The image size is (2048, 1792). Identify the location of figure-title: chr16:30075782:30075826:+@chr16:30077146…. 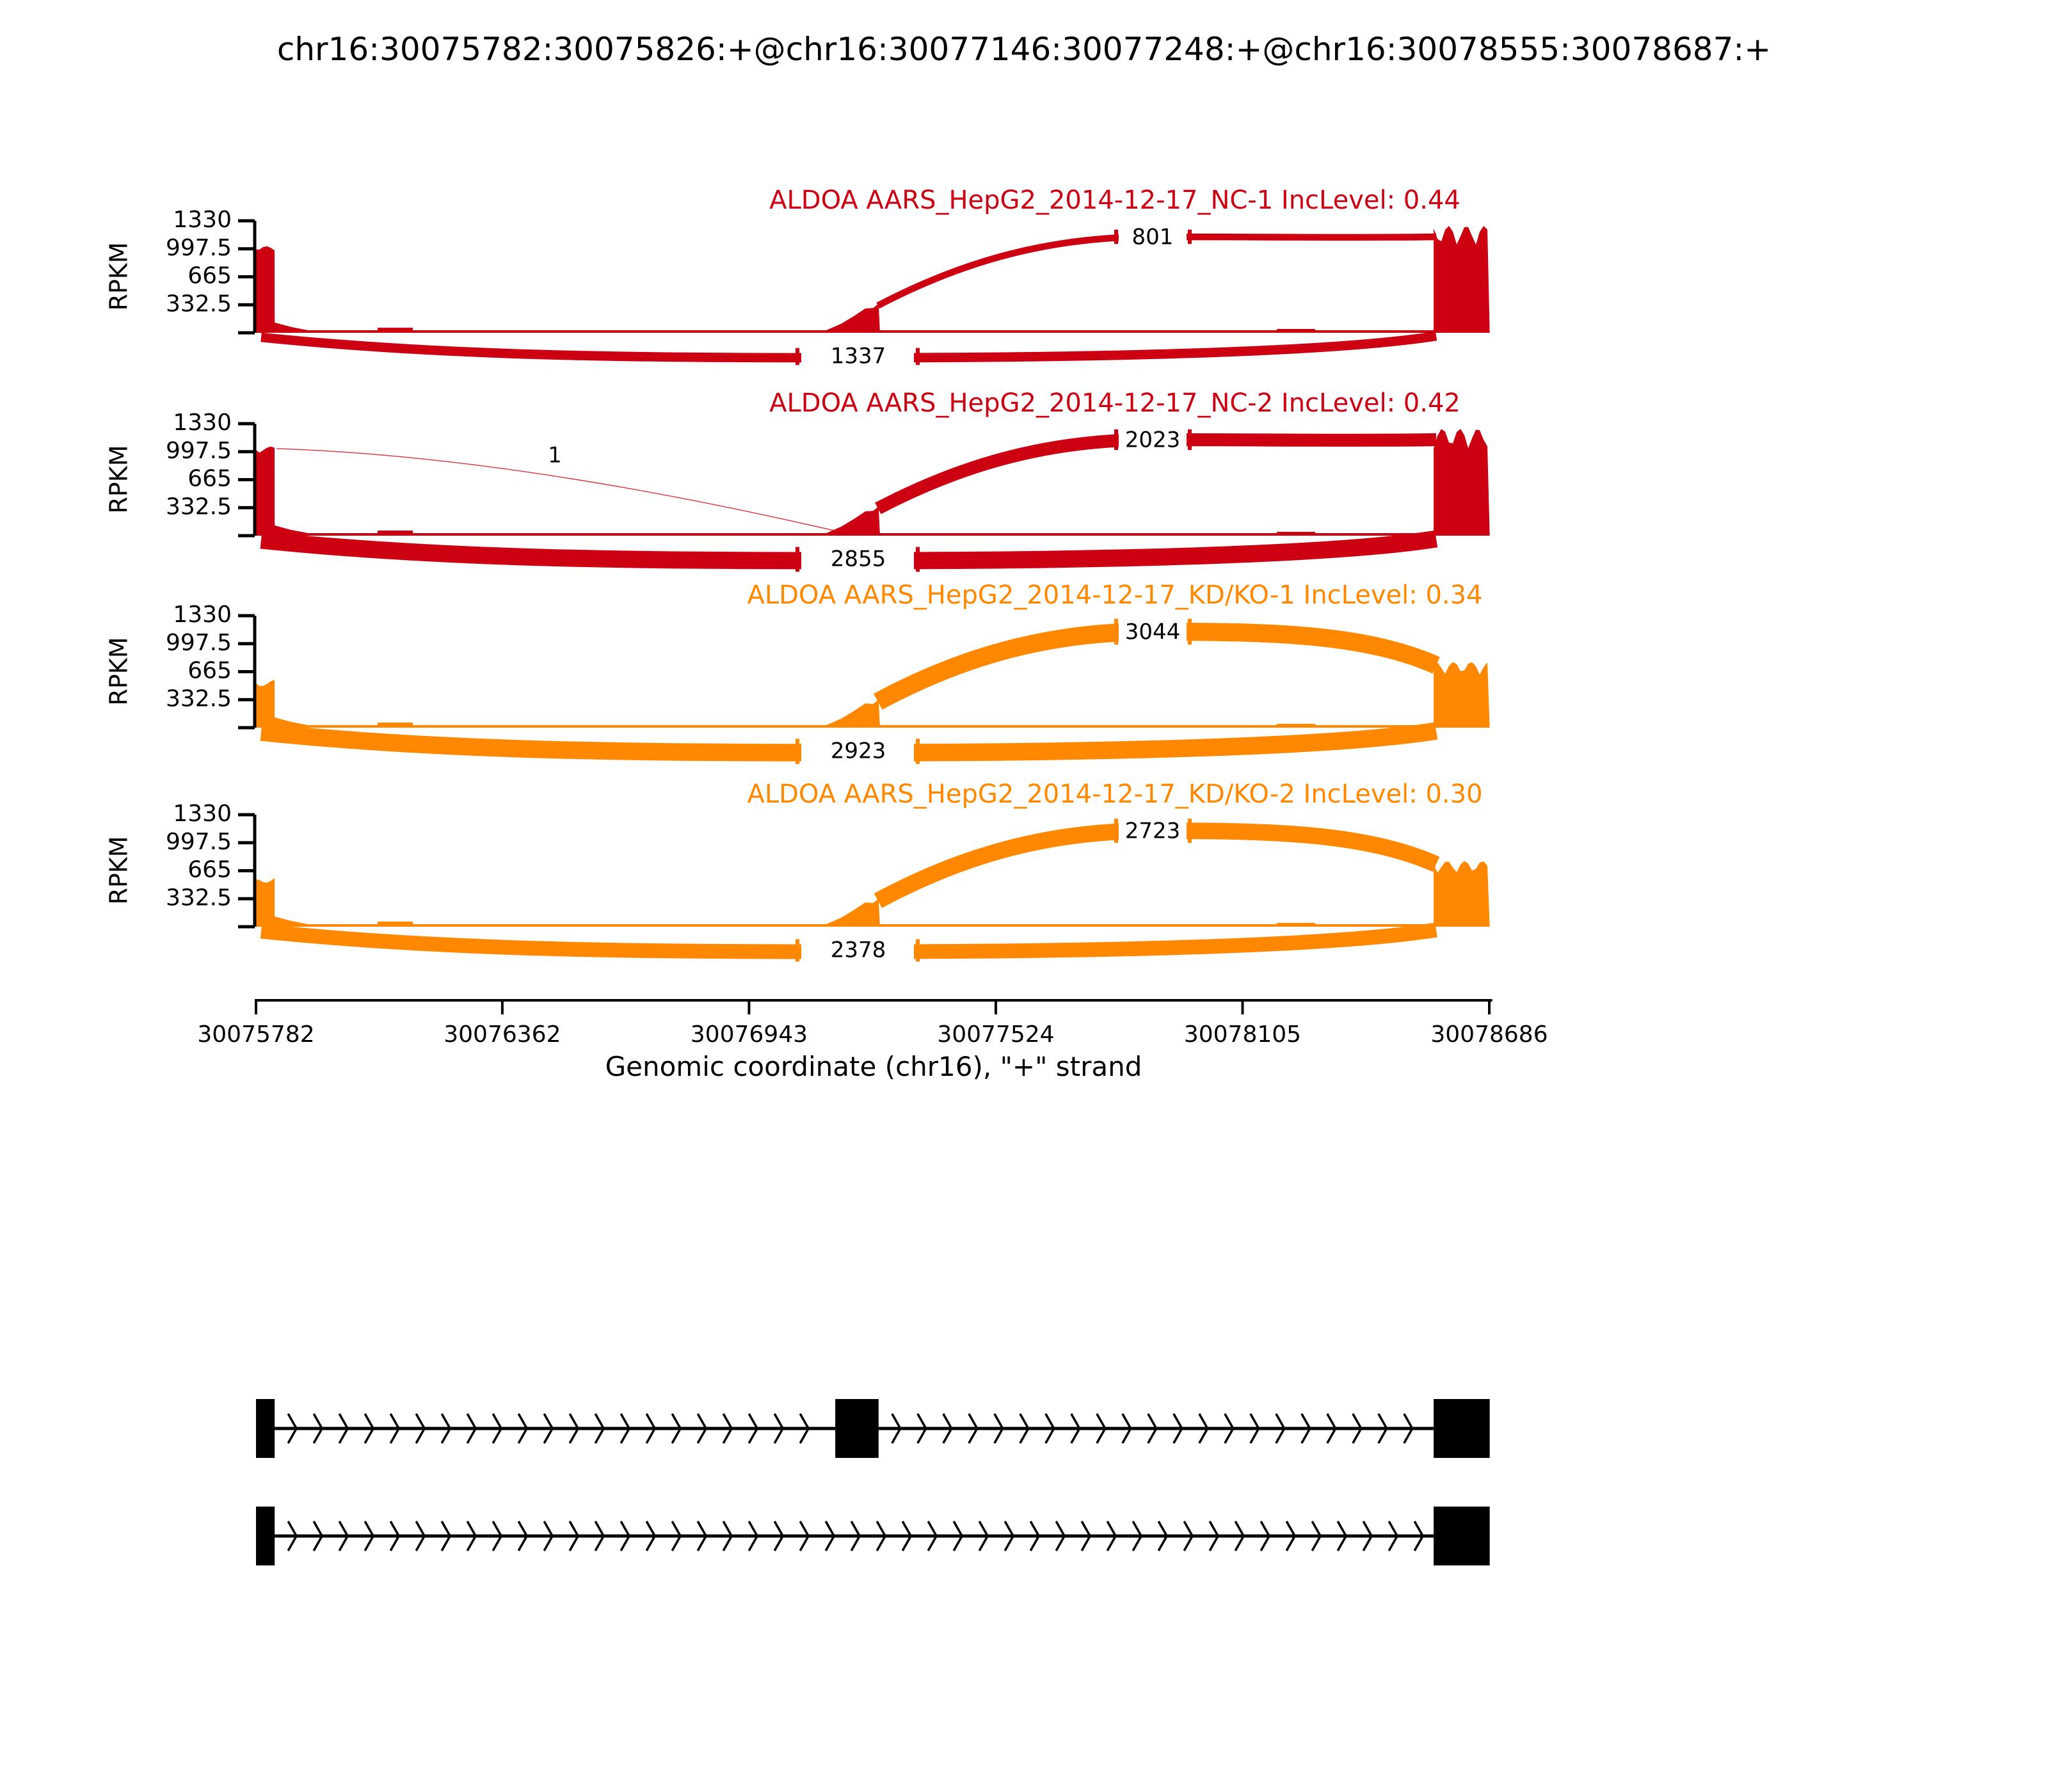
(1024, 49).